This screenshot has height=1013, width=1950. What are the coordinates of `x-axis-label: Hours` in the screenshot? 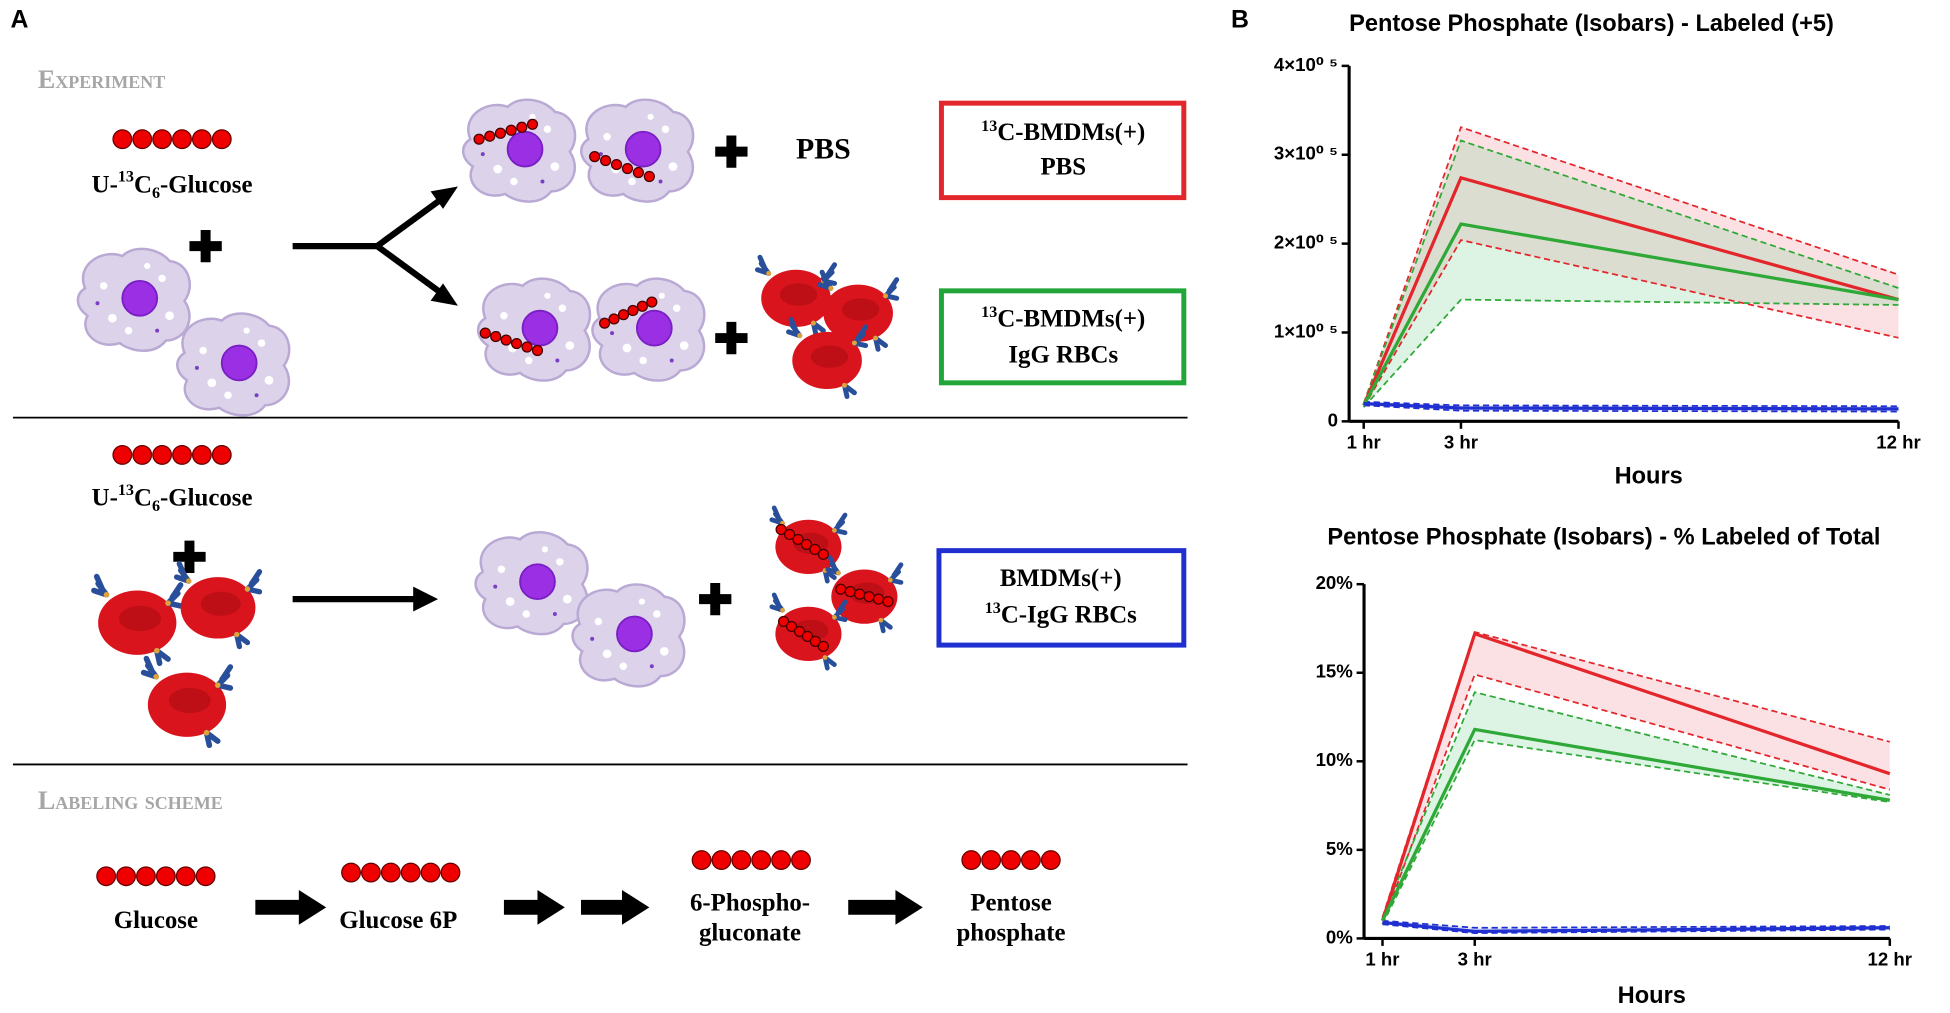 It's located at (1652, 996).